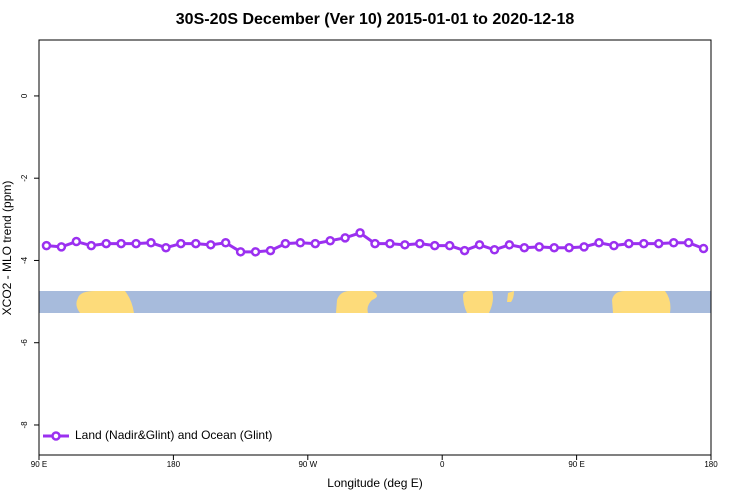  Describe the element at coordinates (24, 95) in the screenshot. I see `y-tick-label: 0` at that location.